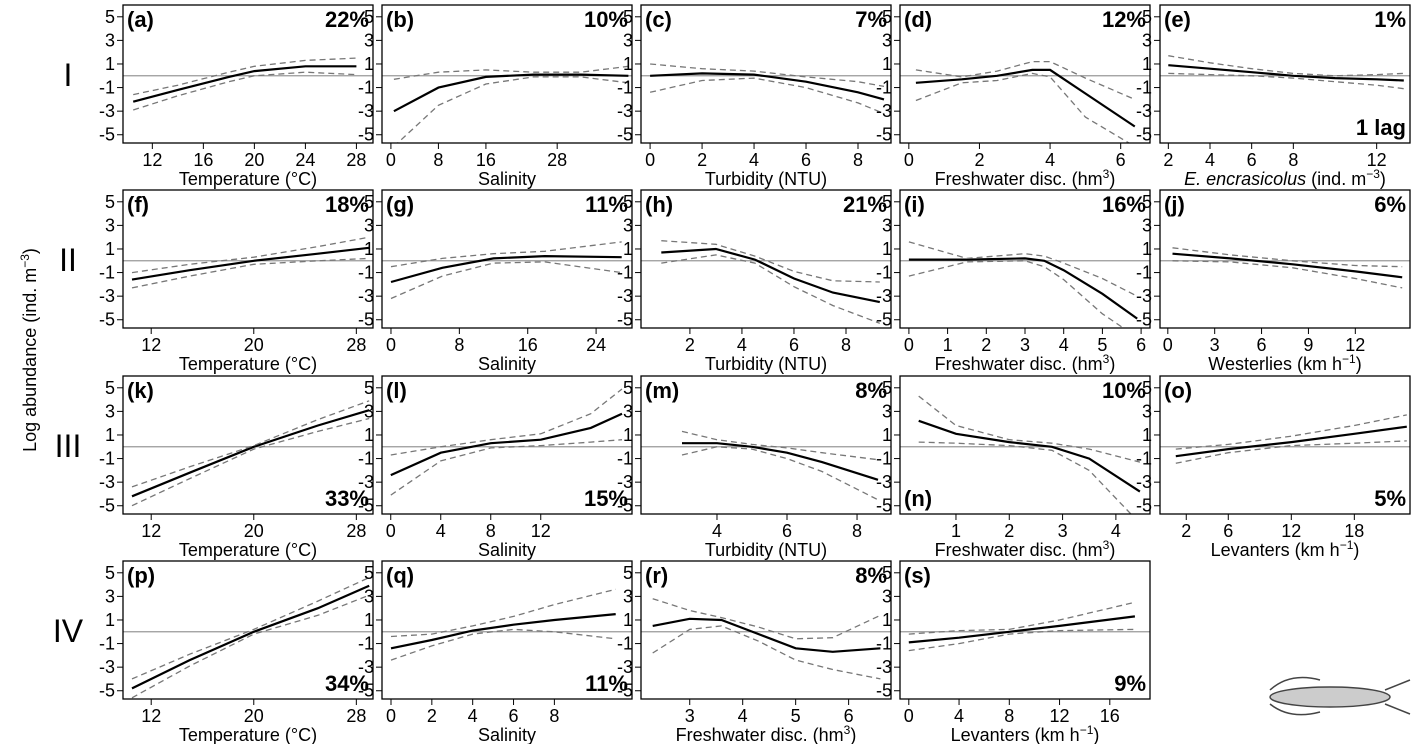  What do you see at coordinates (659, 204) in the screenshot?
I see `panel-label: (h)` at bounding box center [659, 204].